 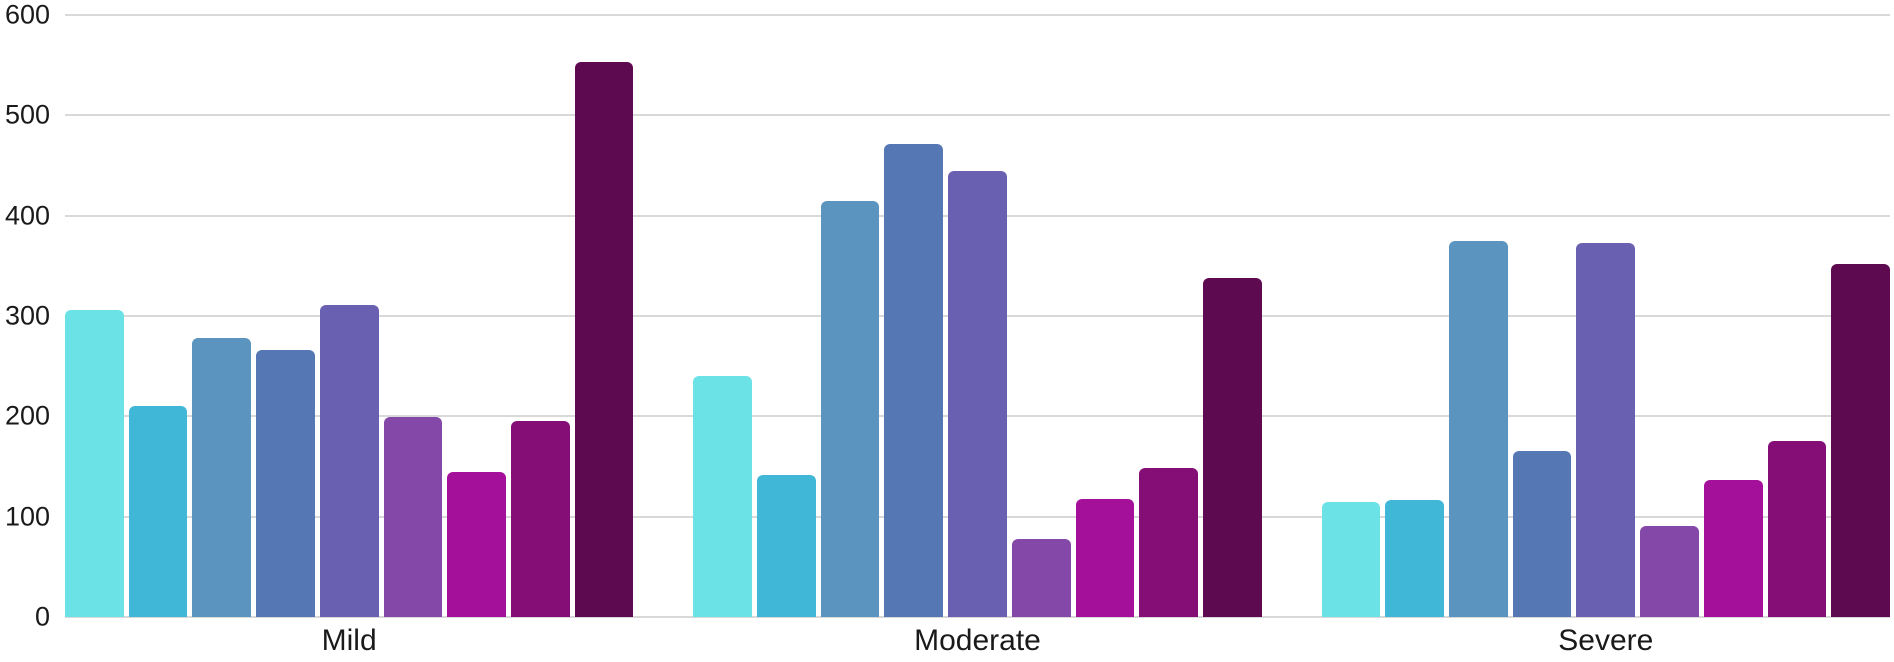 What do you see at coordinates (27, 415) in the screenshot?
I see `y-axis-tick-label-200: 200` at bounding box center [27, 415].